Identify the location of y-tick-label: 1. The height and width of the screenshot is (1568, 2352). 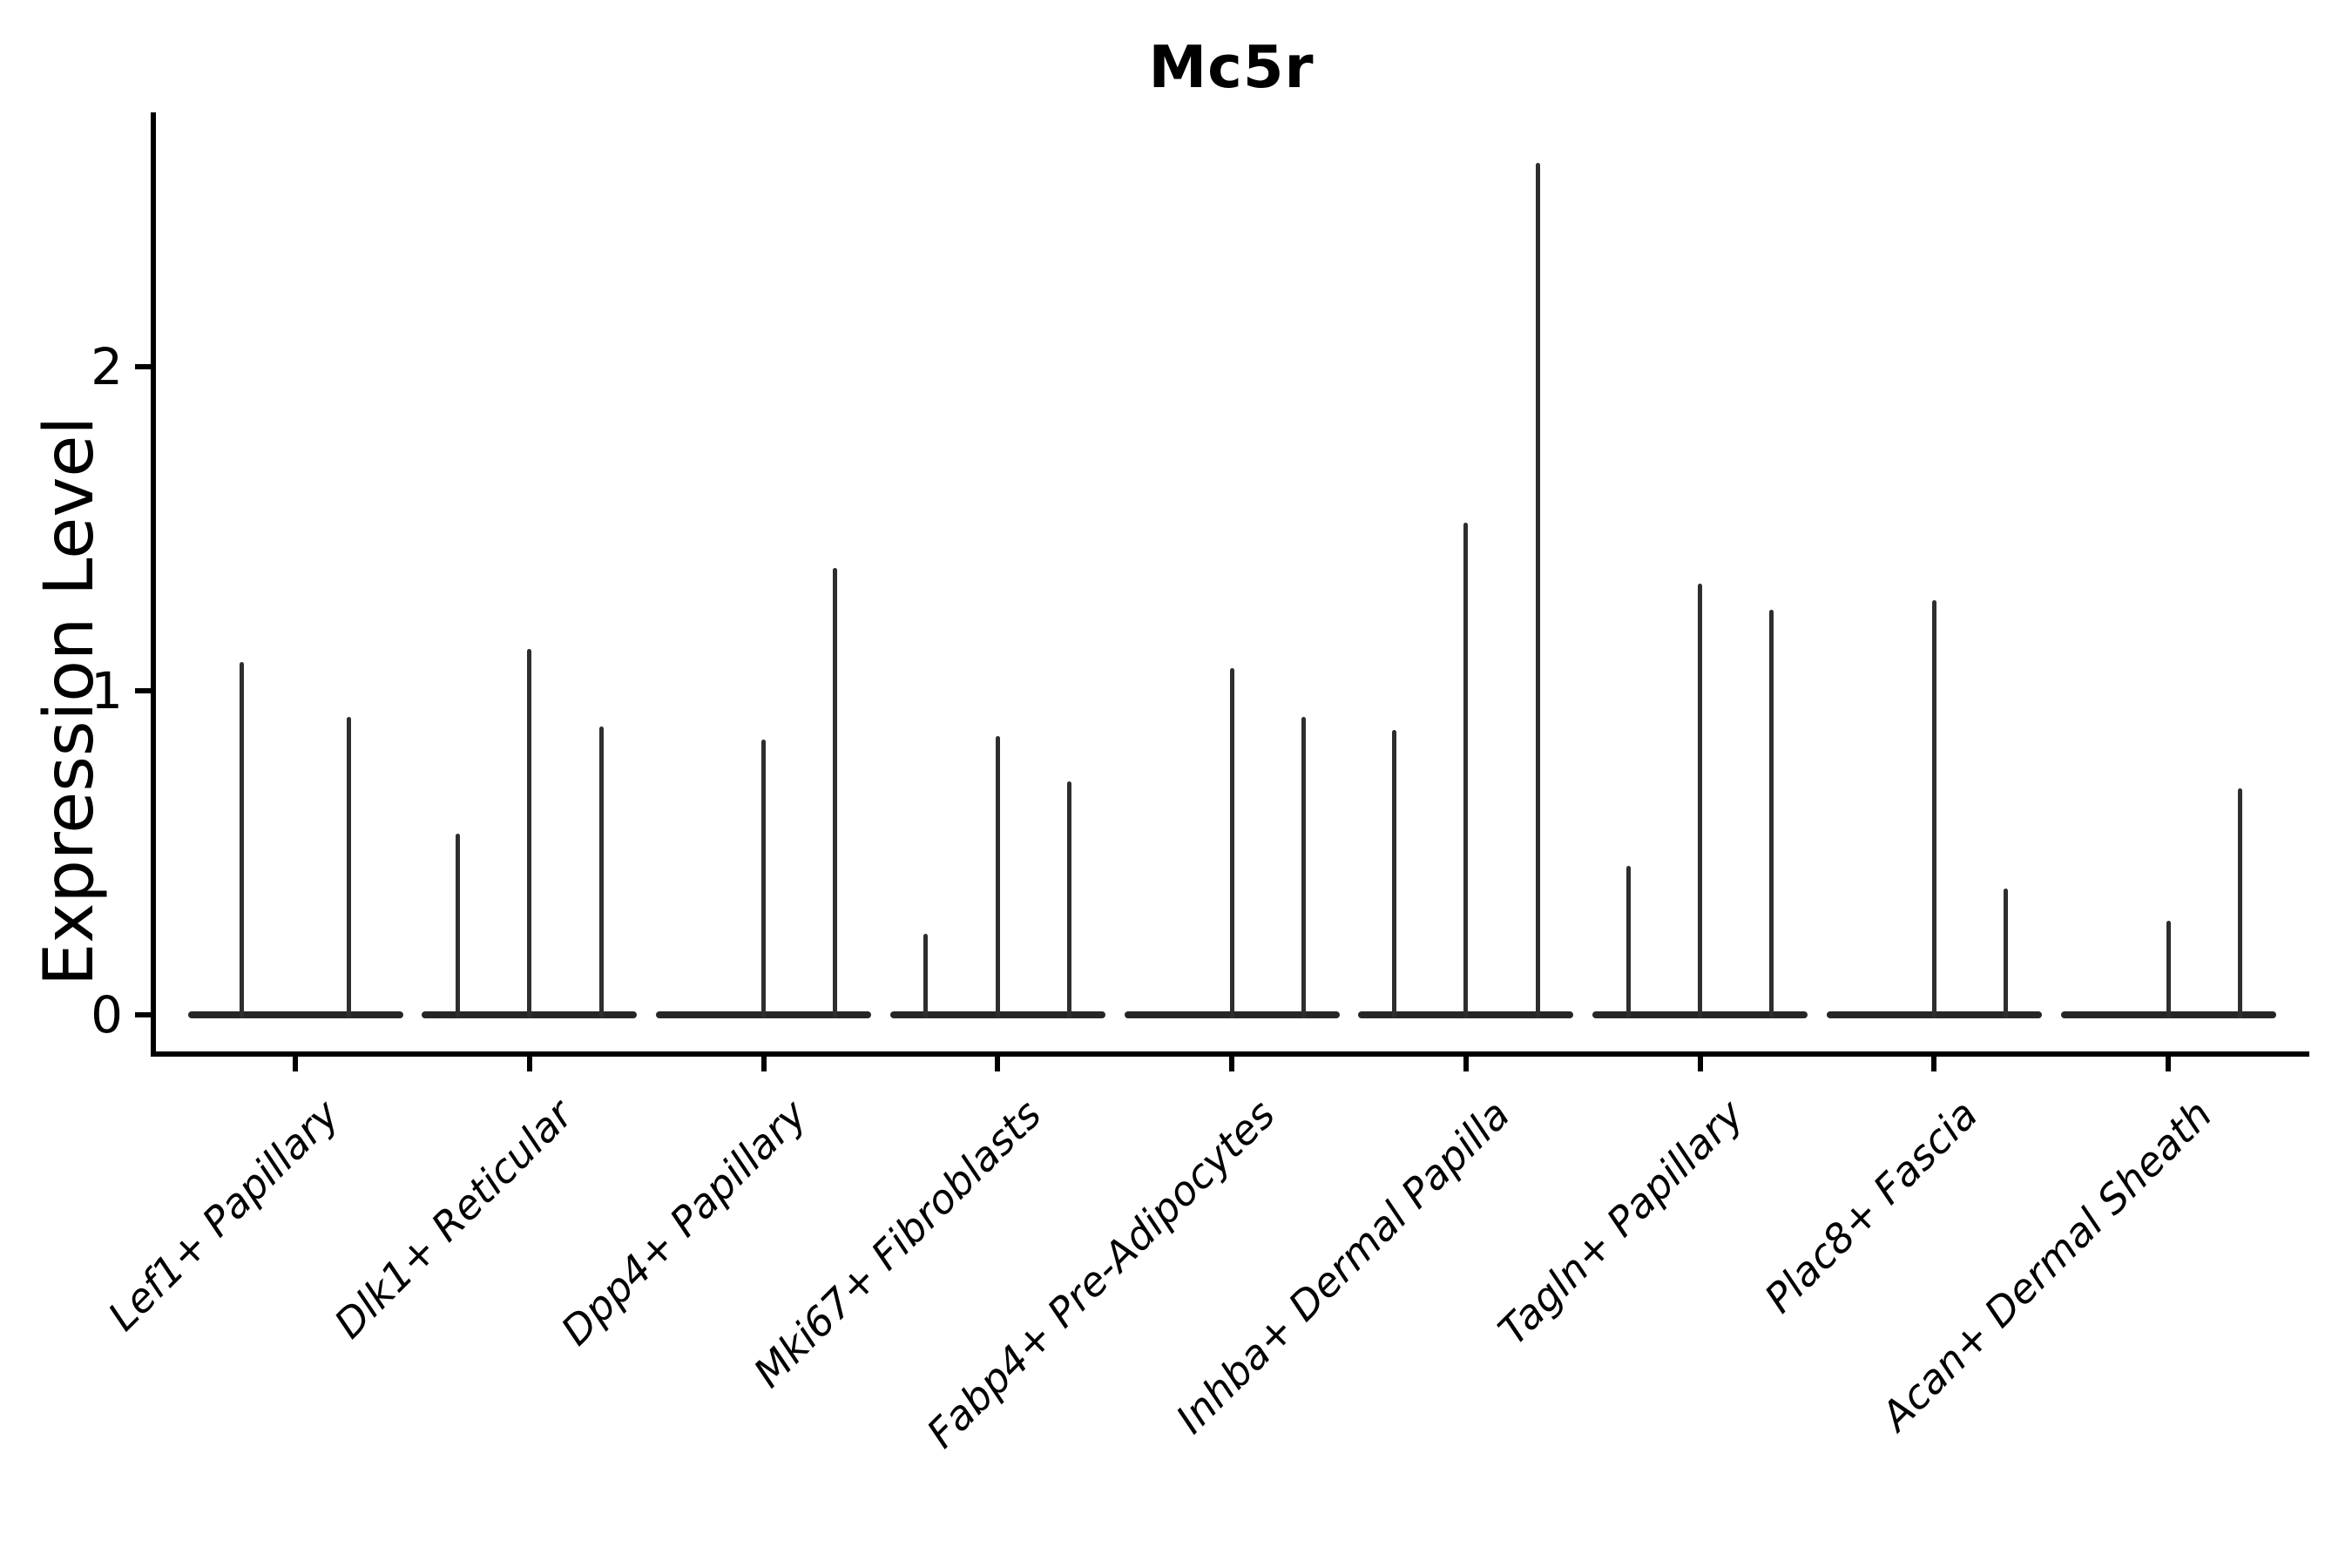
(107, 690).